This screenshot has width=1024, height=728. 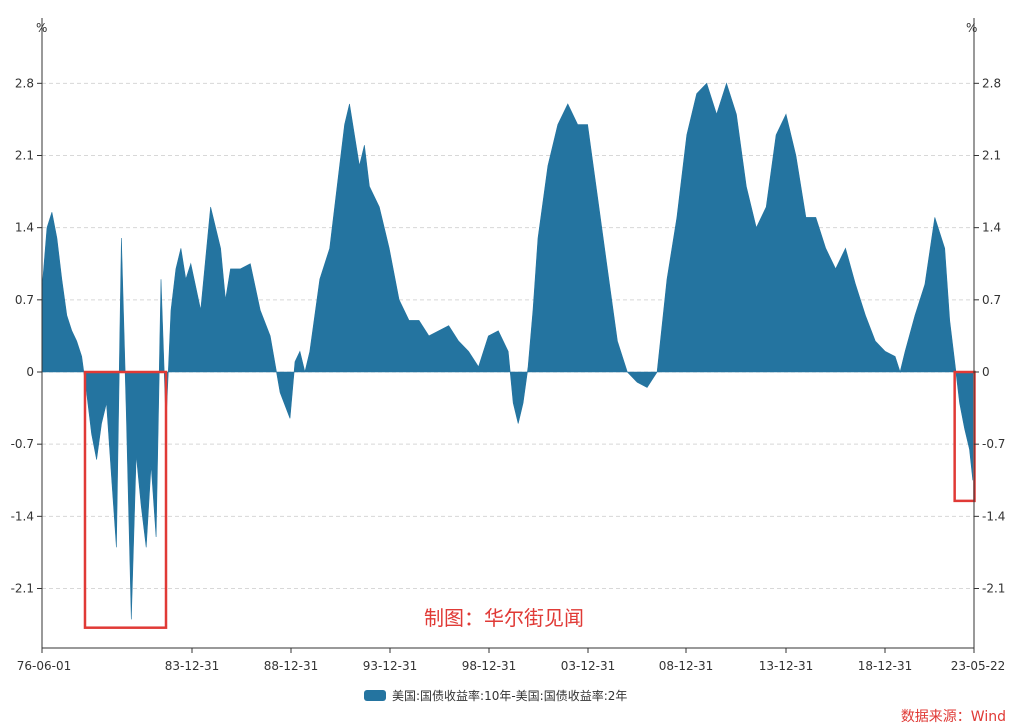 I want to click on y-tick-label-left: -1.4, so click(x=22, y=516).